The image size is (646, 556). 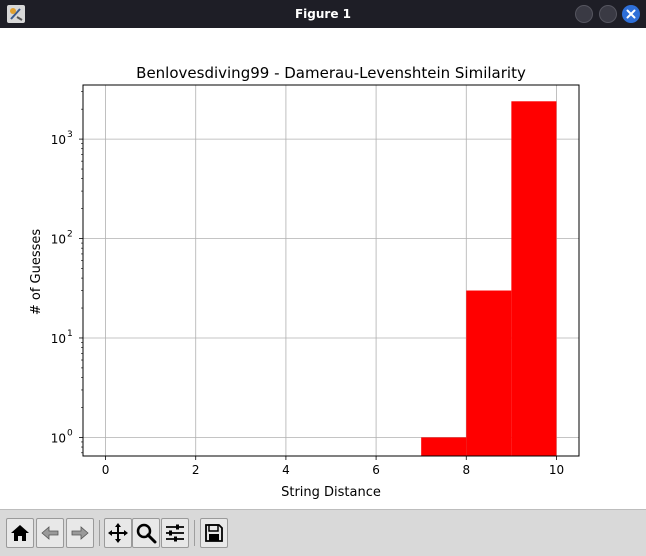 I want to click on maximize-button, so click(x=608, y=14).